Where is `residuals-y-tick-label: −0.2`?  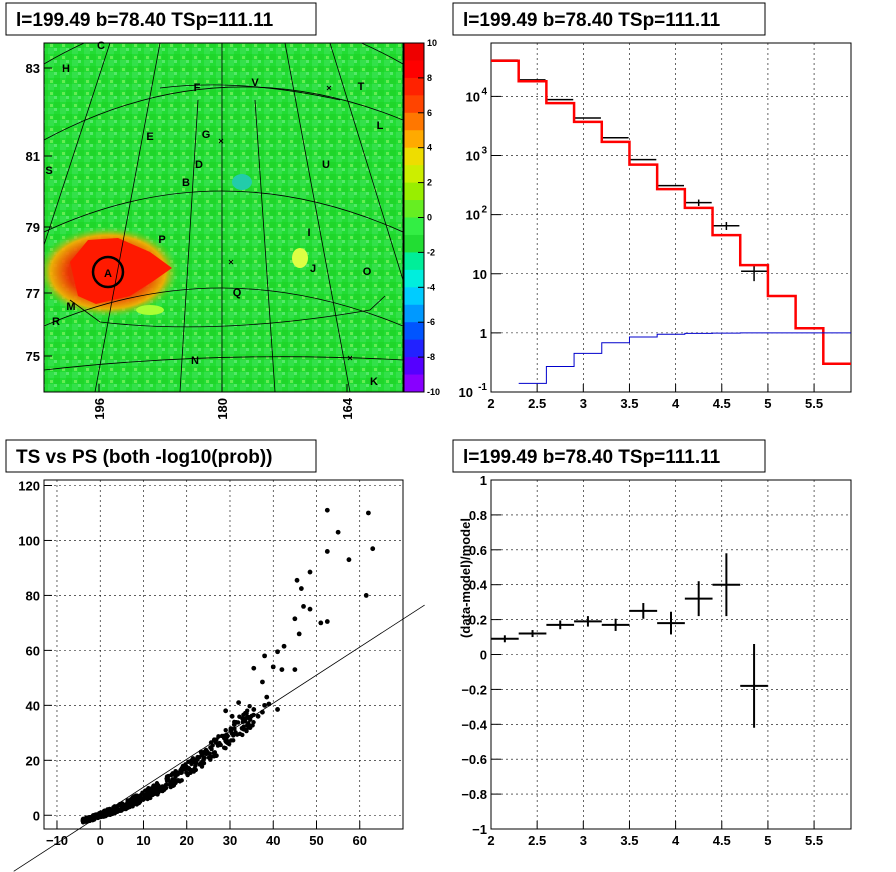 residuals-y-tick-label: −0.2 is located at coordinates (474, 689).